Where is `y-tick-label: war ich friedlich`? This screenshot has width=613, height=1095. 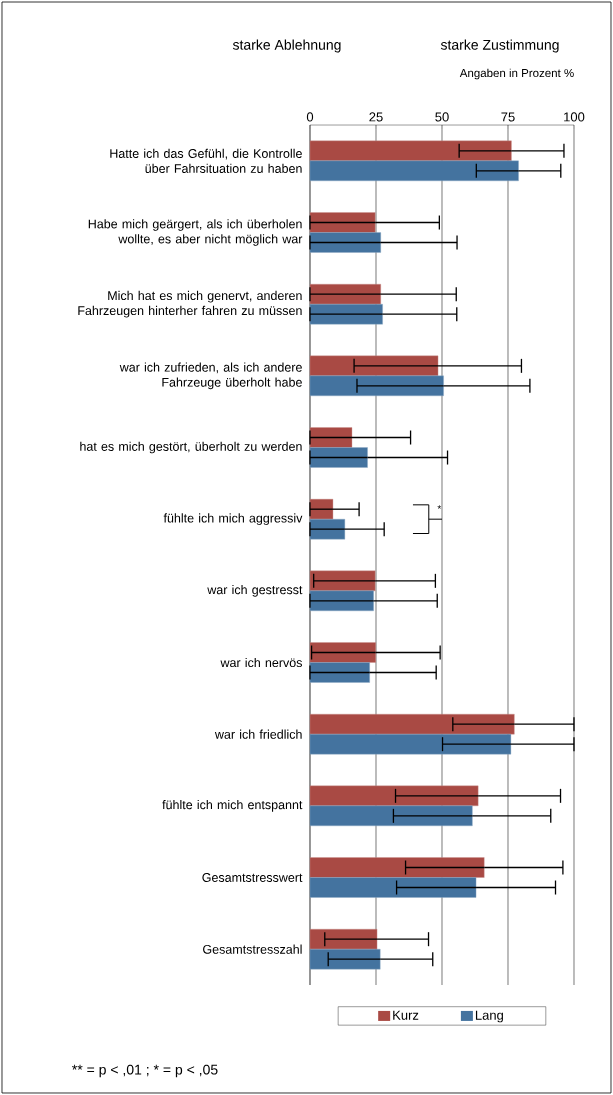
y-tick-label: war ich friedlich is located at coordinates (258, 734).